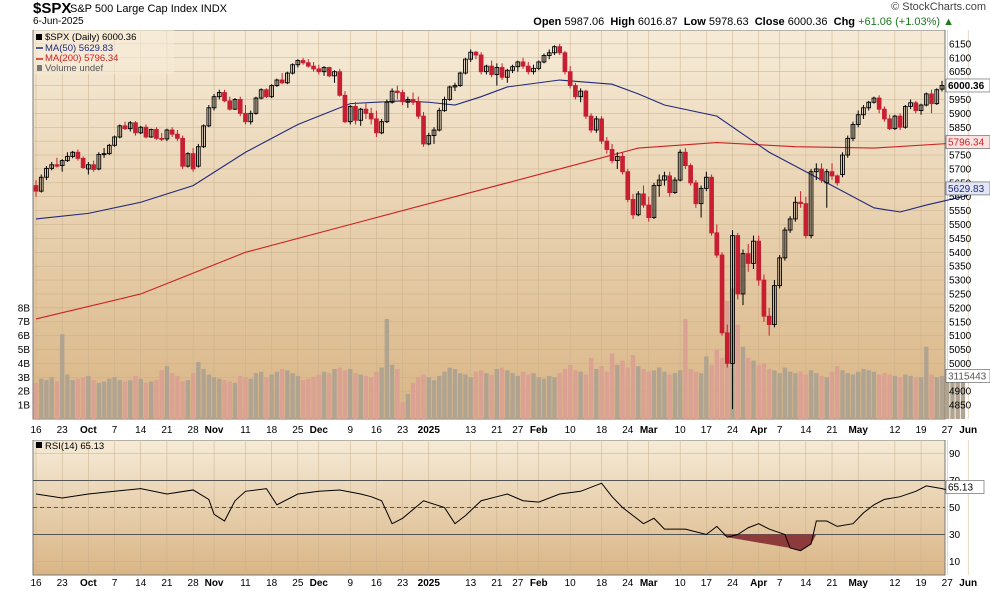 The width and height of the screenshot is (990, 591). Describe the element at coordinates (967, 188) in the screenshot. I see `ma50-badge-box` at that location.